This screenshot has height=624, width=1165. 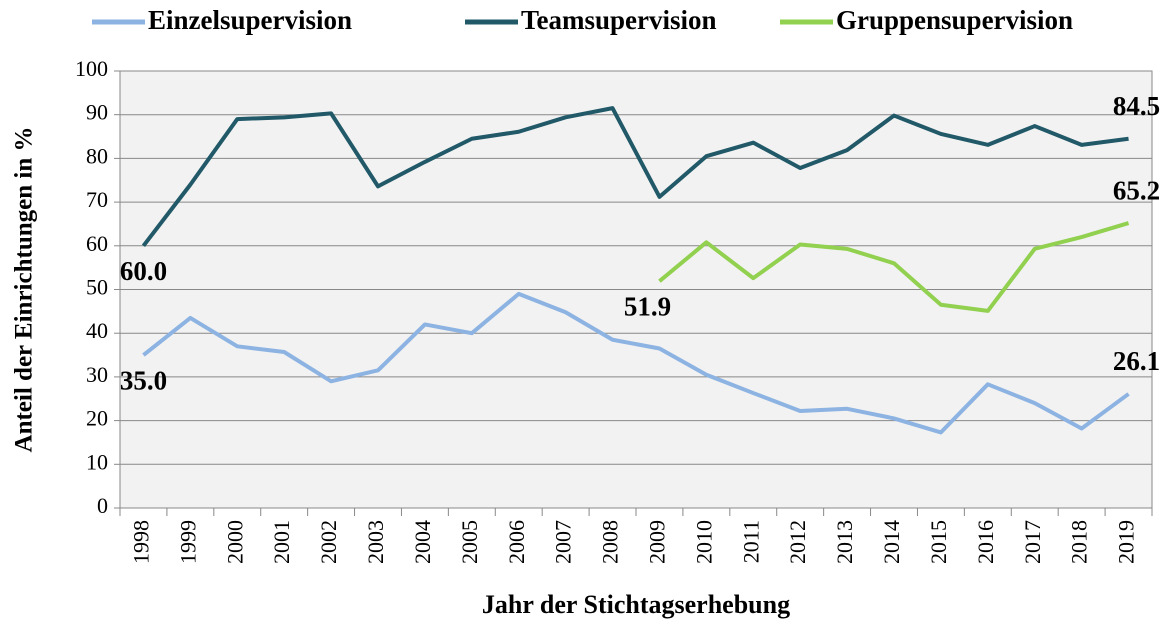 I want to click on x-tick-label: 2015, so click(x=938, y=542).